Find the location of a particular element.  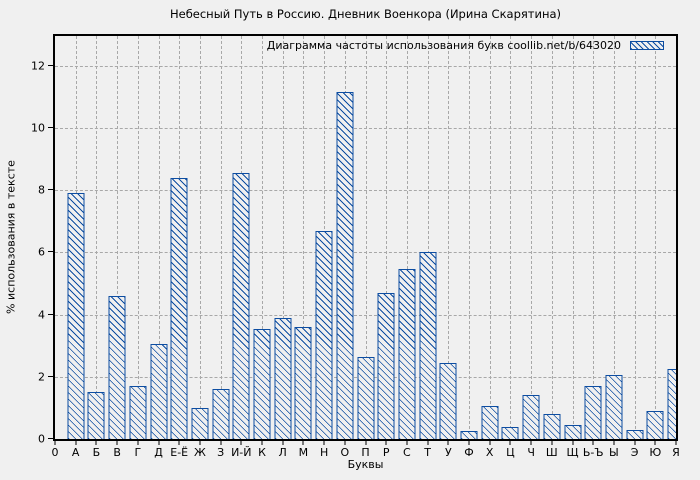

x-tick-label: Ц is located at coordinates (510, 452).